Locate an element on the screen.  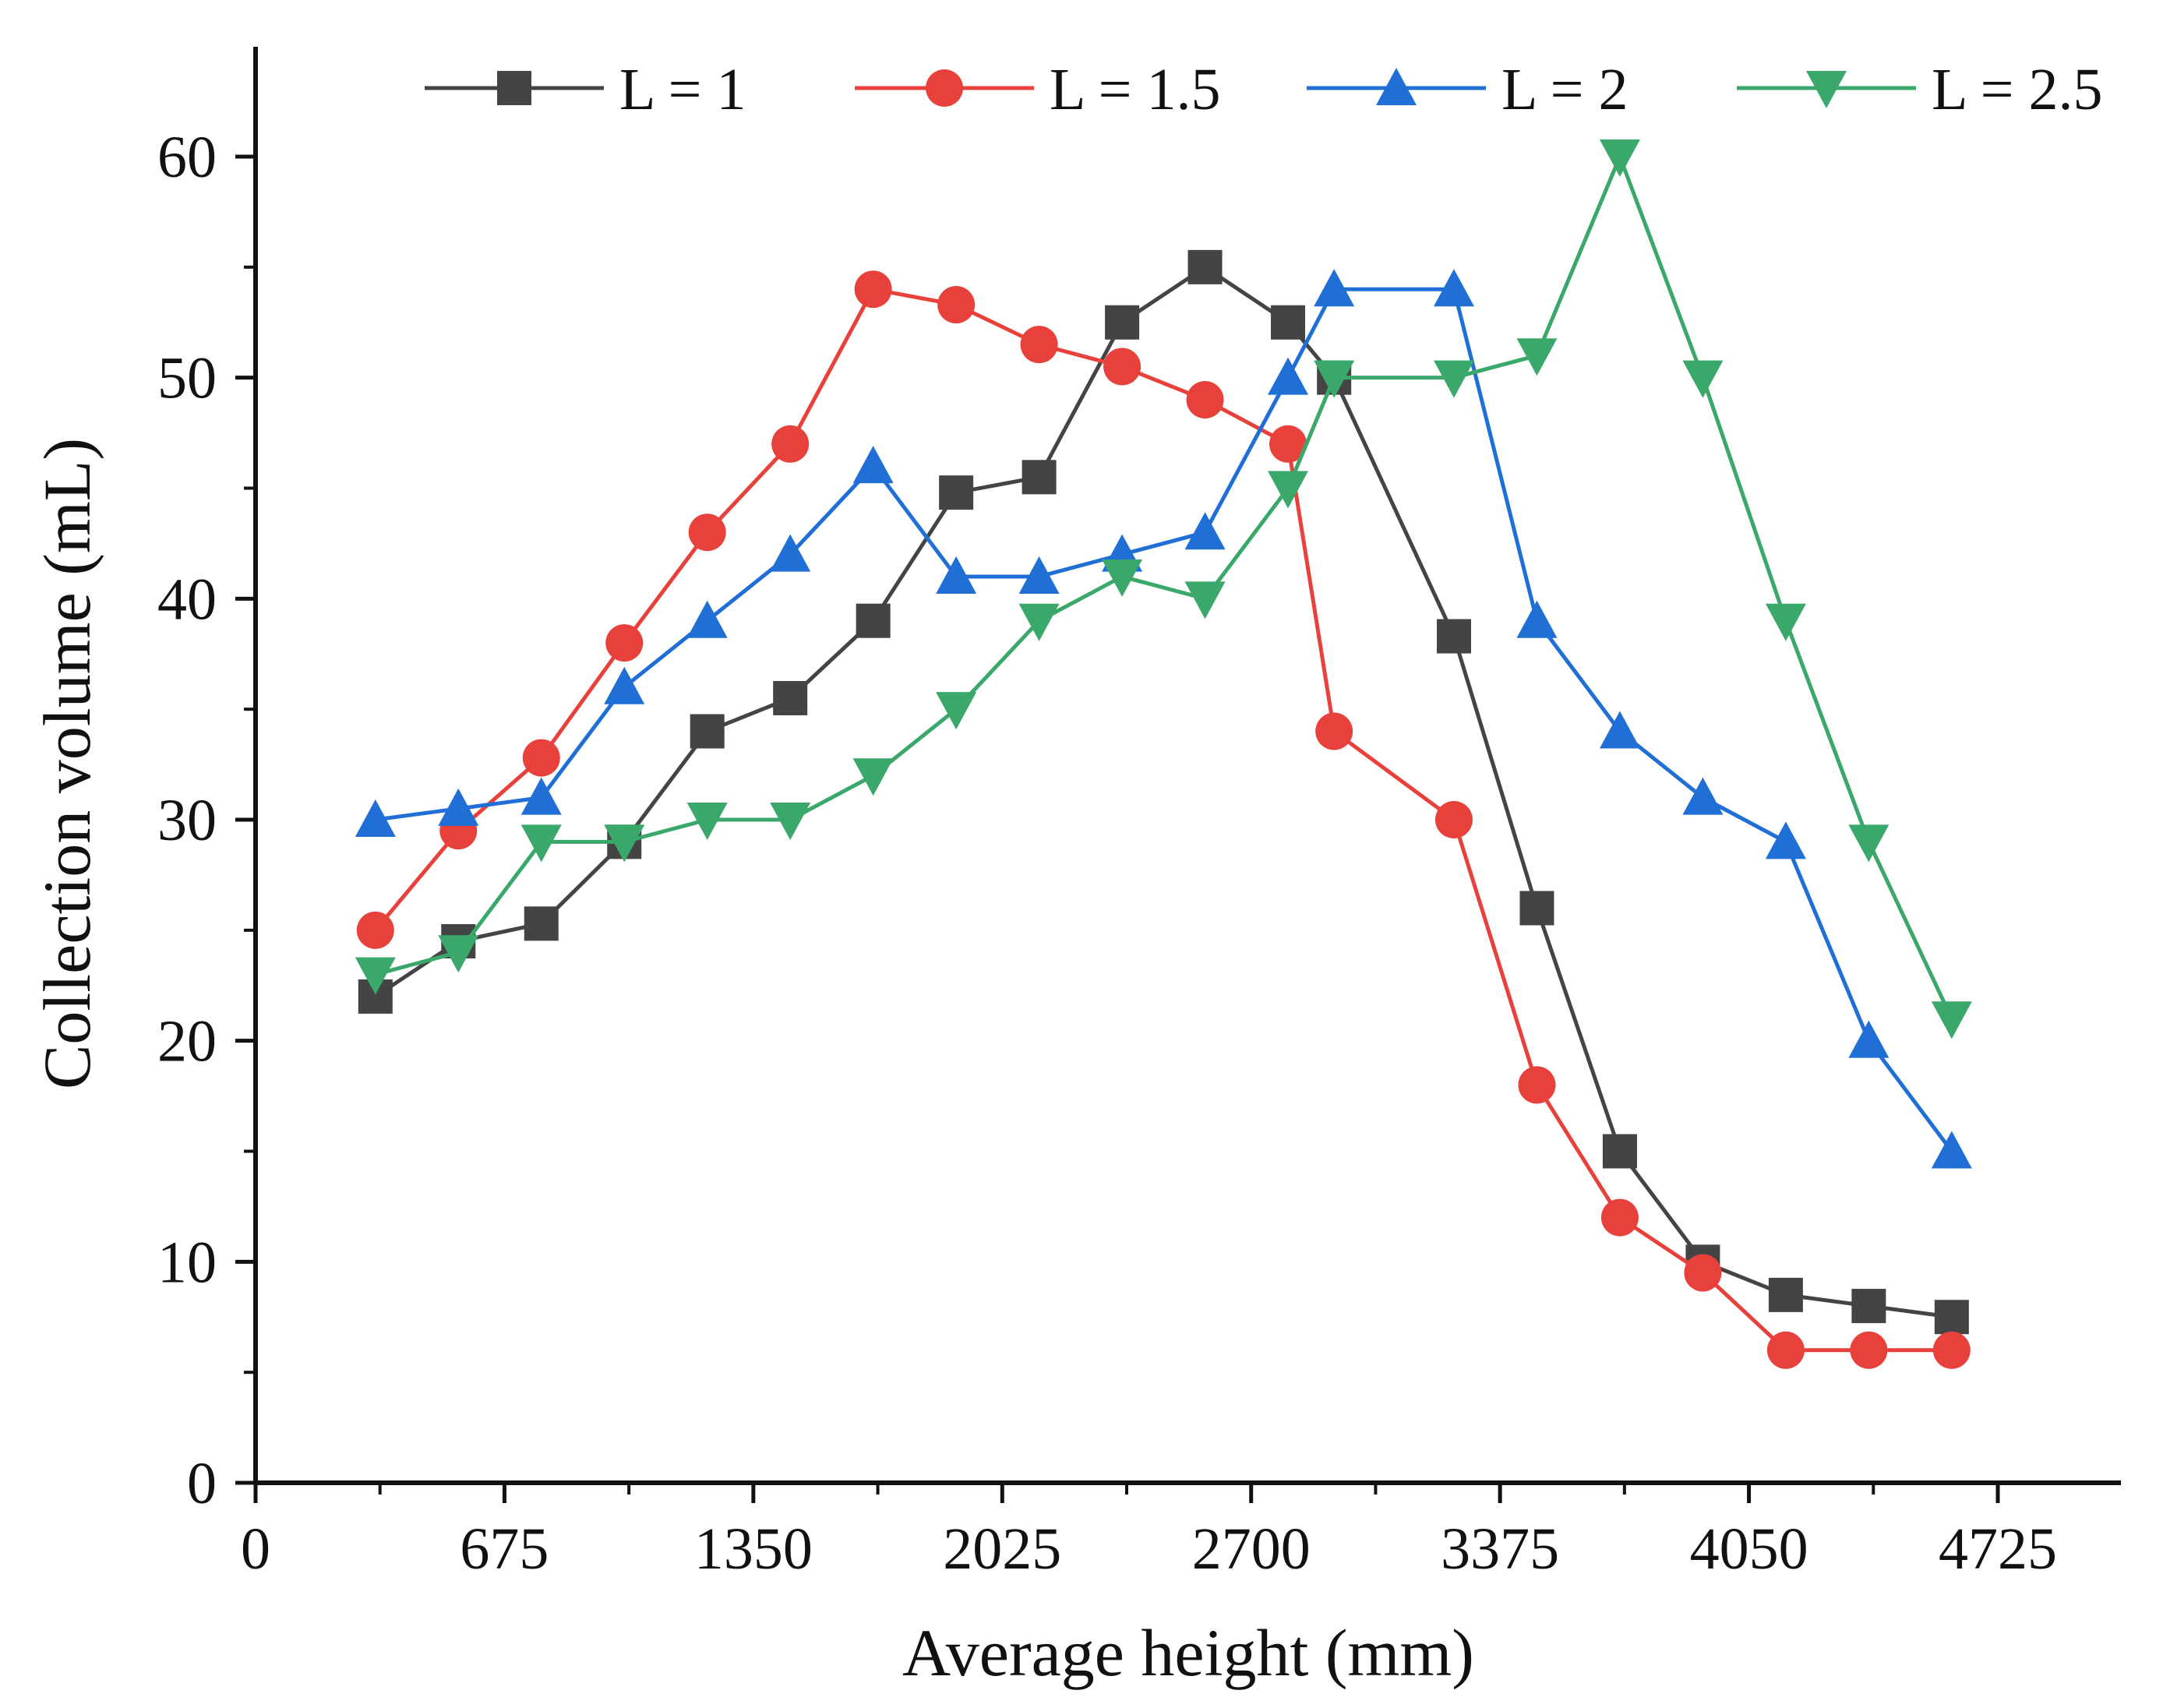
x-tick-label: 4725 is located at coordinates (1998, 1549).